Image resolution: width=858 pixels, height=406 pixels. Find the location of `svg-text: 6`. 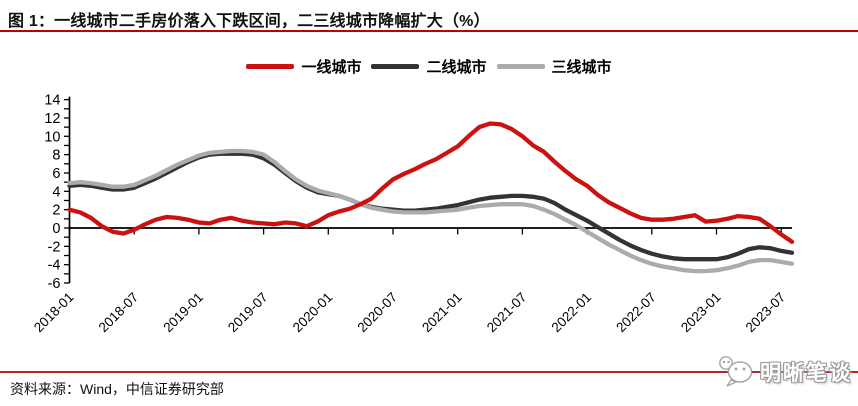

svg-text: 6 is located at coordinates (56, 174).